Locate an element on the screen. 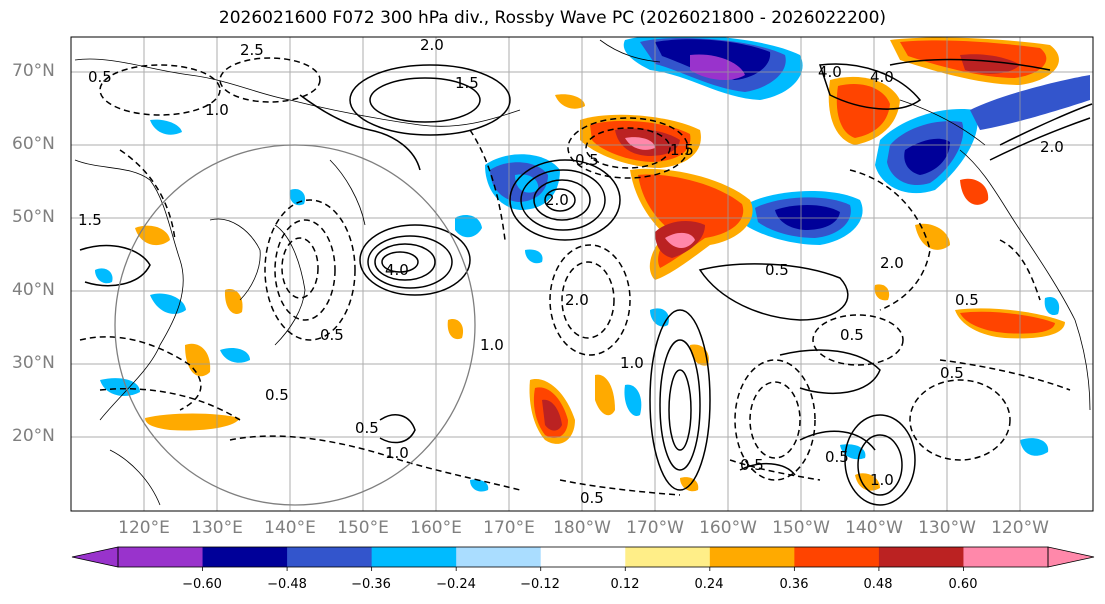 The height and width of the screenshot is (604, 1105). negative-anomaly-top is located at coordinates (713, 68).